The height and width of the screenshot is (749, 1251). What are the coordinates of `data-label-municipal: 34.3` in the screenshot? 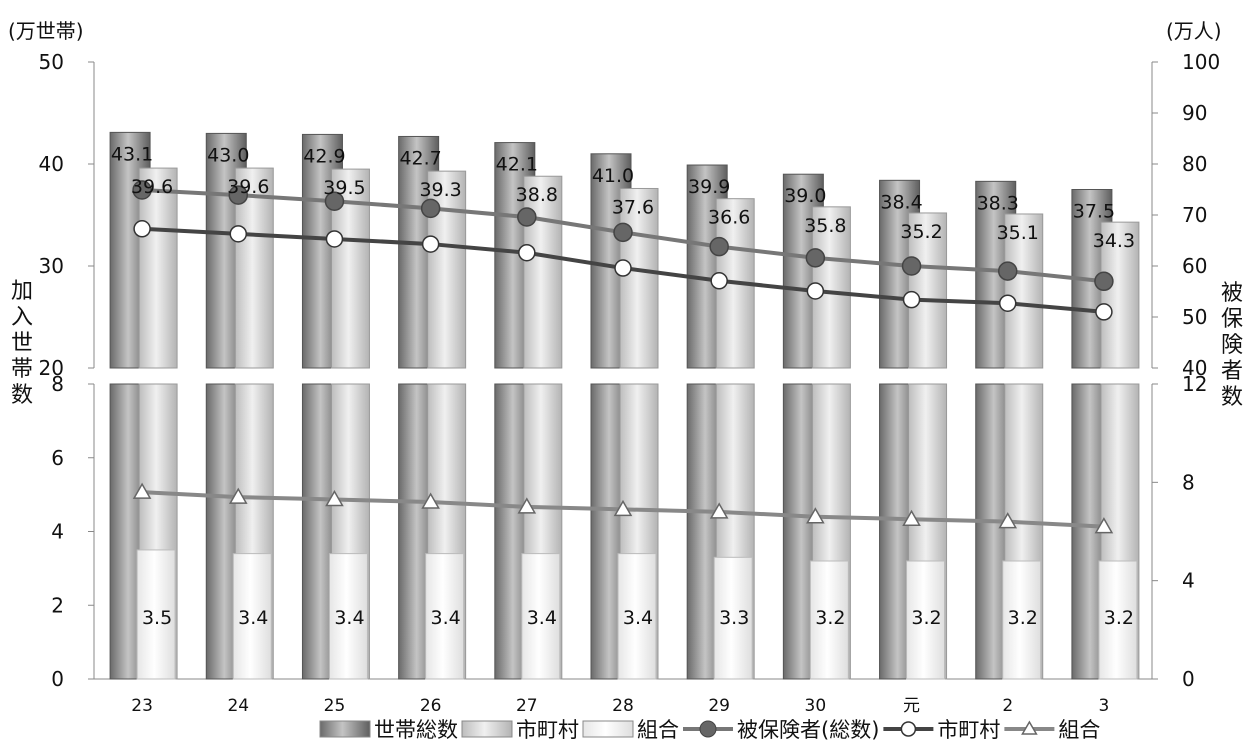 It's located at (1114, 241).